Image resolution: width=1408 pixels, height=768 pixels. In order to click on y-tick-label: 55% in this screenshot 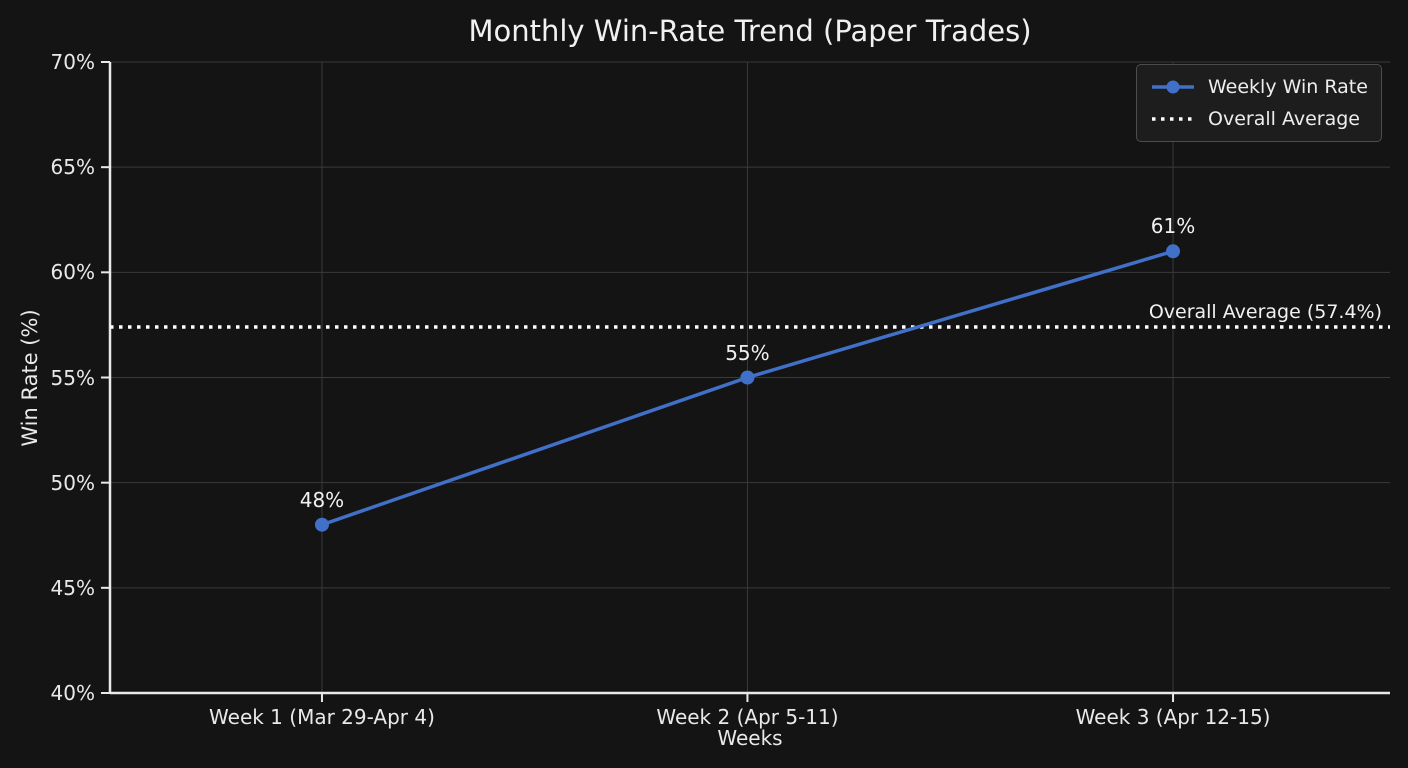, I will do `click(72, 377)`.